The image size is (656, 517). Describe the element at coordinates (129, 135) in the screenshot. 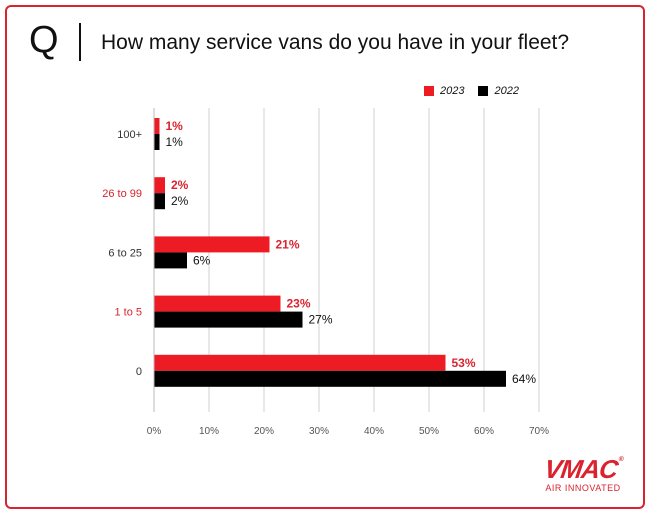

I see `category-label: 100+` at that location.